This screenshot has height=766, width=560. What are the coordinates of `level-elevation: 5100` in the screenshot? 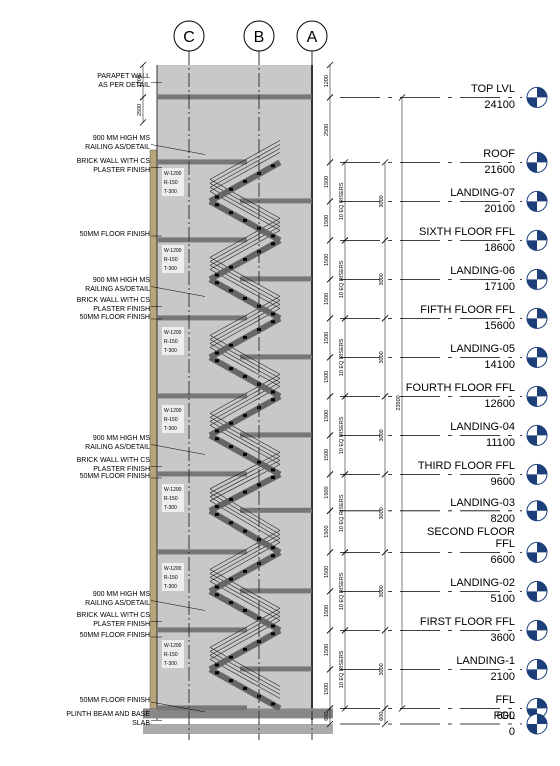 It's located at (502, 599).